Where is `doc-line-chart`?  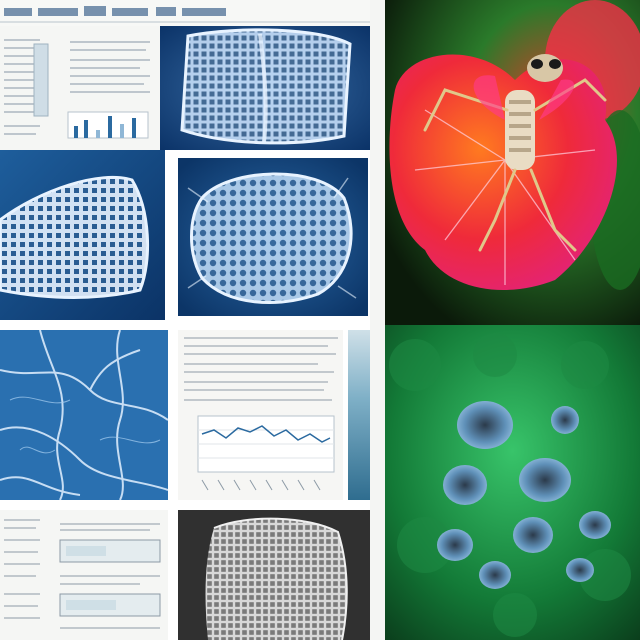
doc-line-chart is located at coordinates (260, 415).